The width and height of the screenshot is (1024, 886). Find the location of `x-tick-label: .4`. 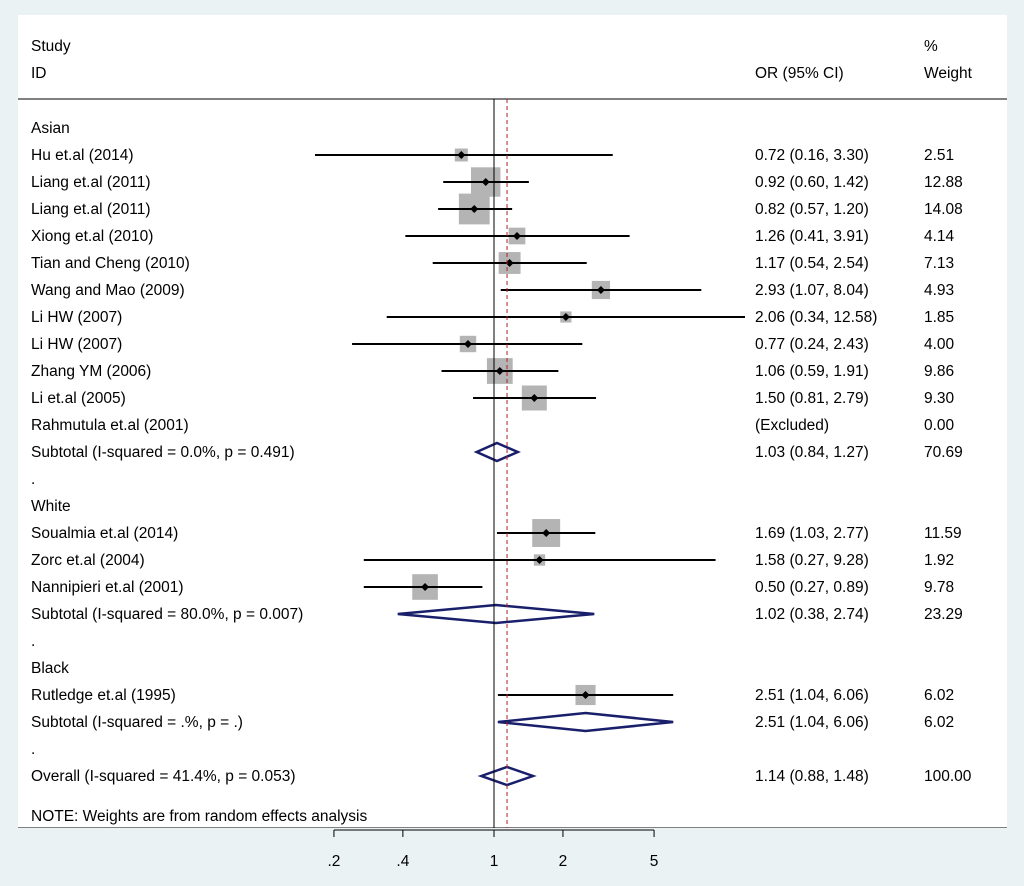

x-tick-label: .4 is located at coordinates (402, 861).